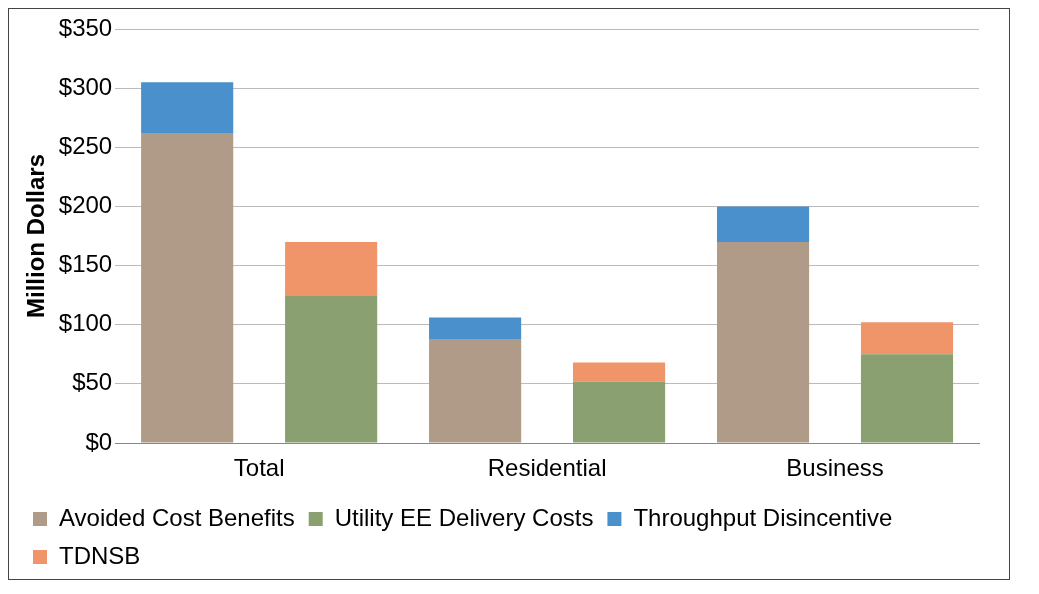  Describe the element at coordinates (92, 382) in the screenshot. I see `y-tick-label: $50` at that location.